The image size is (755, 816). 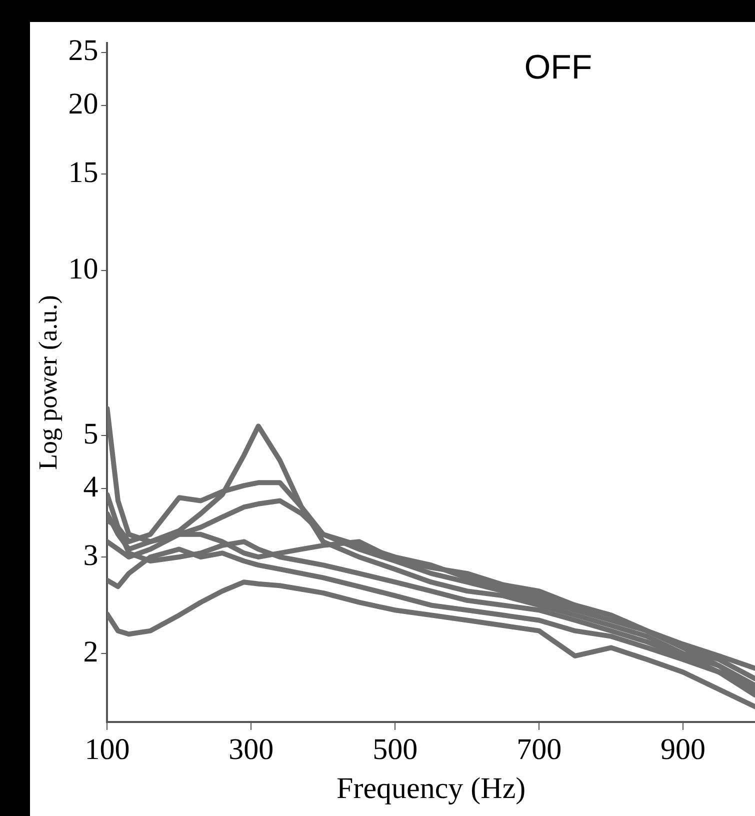 I want to click on annotation: OFF, so click(x=558, y=67).